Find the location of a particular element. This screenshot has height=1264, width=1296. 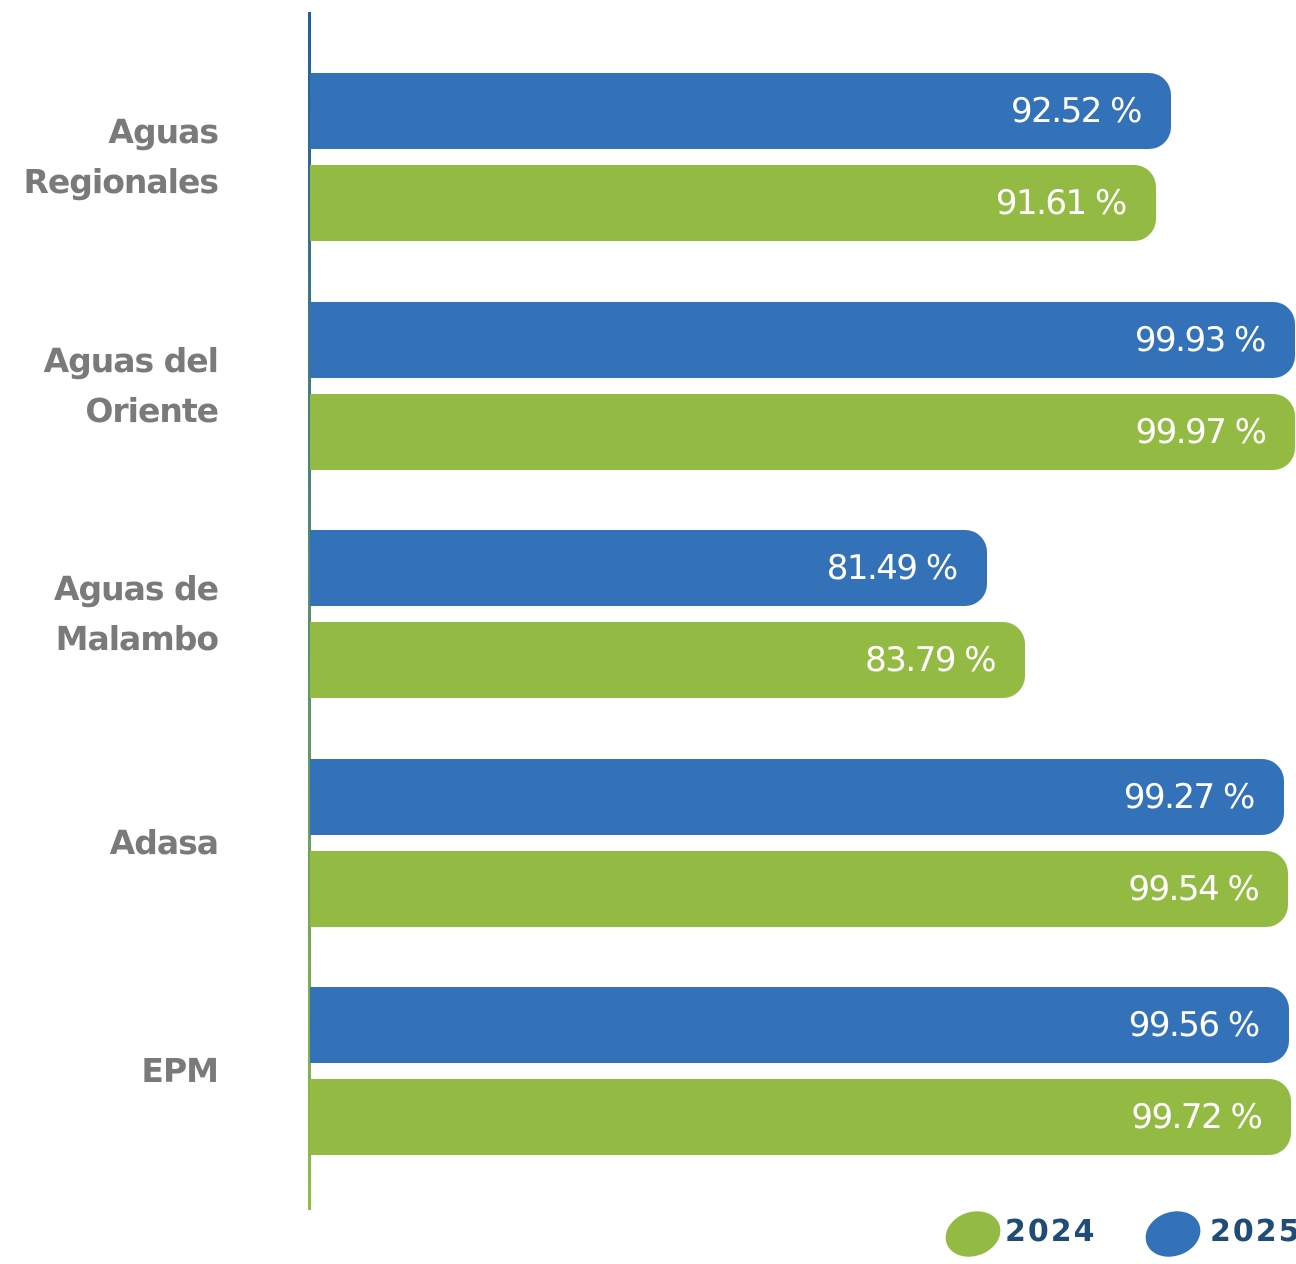

value-label: 99.97 % is located at coordinates (1201, 431).